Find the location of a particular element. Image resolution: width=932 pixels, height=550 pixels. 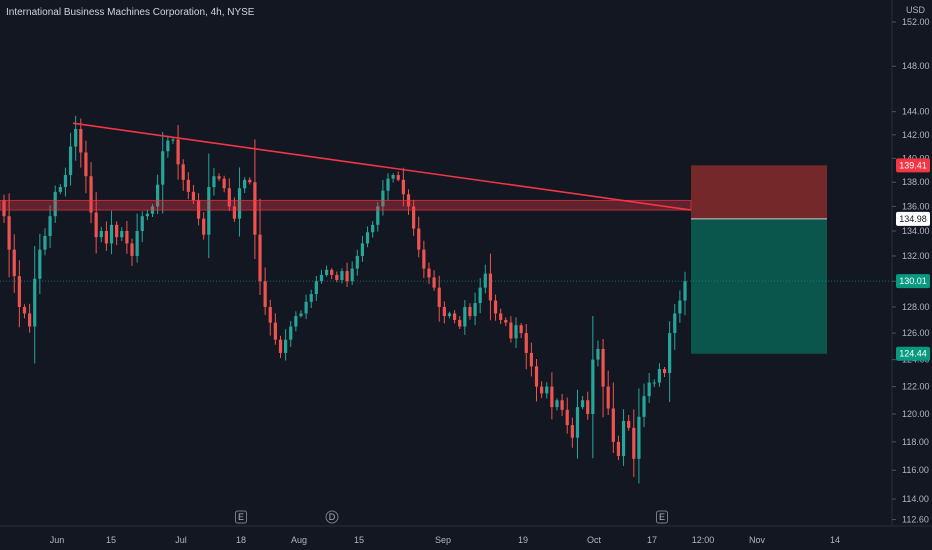

price-tag-label: 124.44 is located at coordinates (913, 354).